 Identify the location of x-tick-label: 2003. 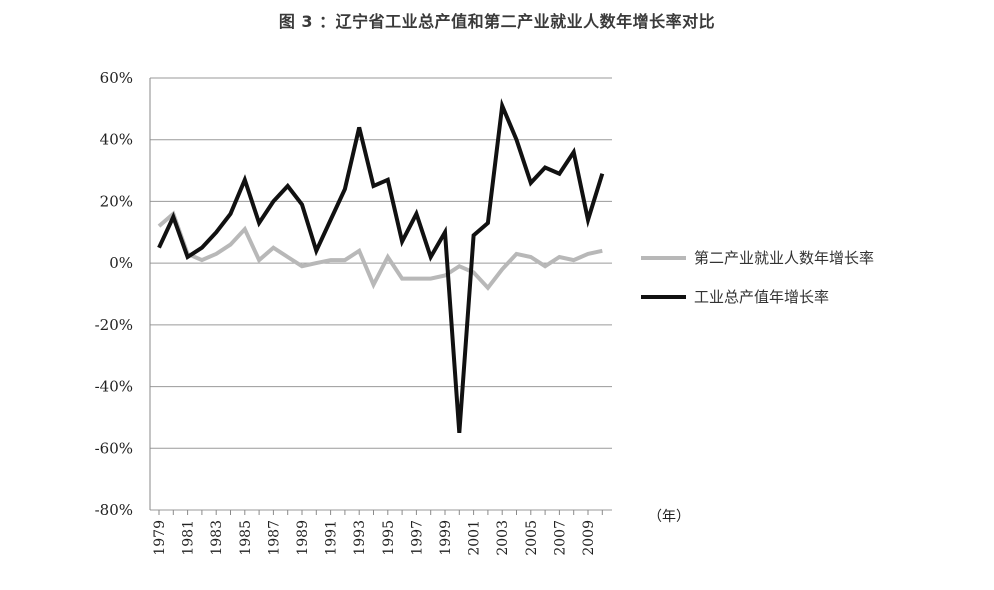
(503, 538).